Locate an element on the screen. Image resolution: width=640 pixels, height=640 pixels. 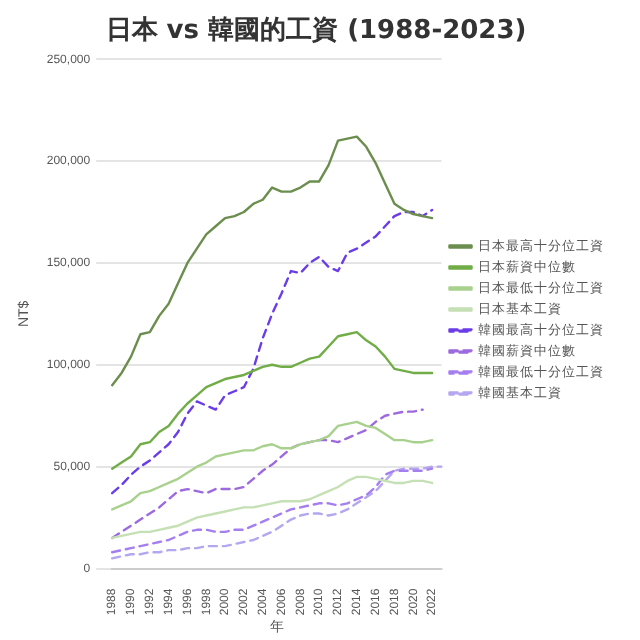
line-series is located at coordinates (267, 474).